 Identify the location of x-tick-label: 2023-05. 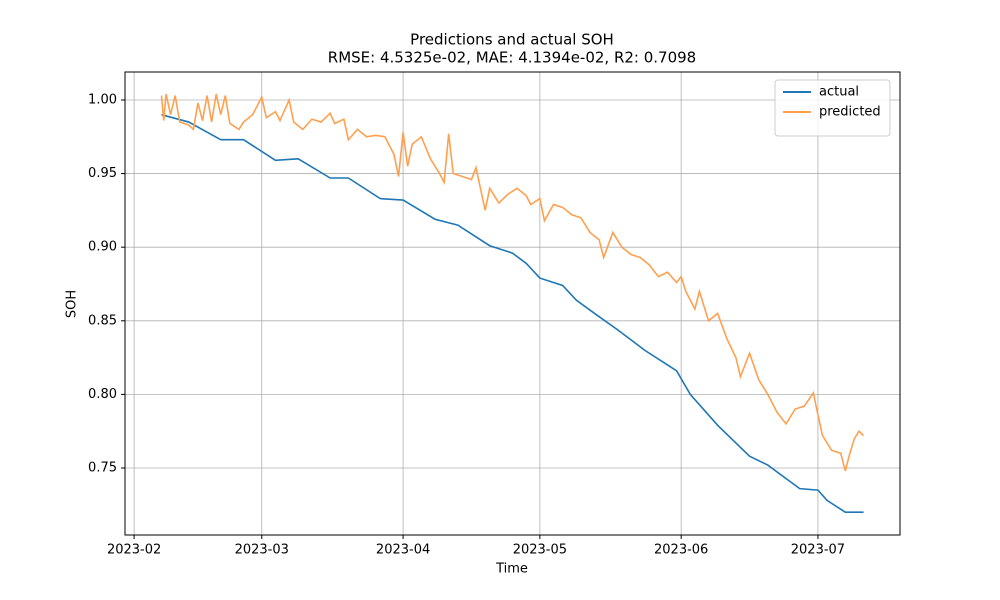
(540, 550).